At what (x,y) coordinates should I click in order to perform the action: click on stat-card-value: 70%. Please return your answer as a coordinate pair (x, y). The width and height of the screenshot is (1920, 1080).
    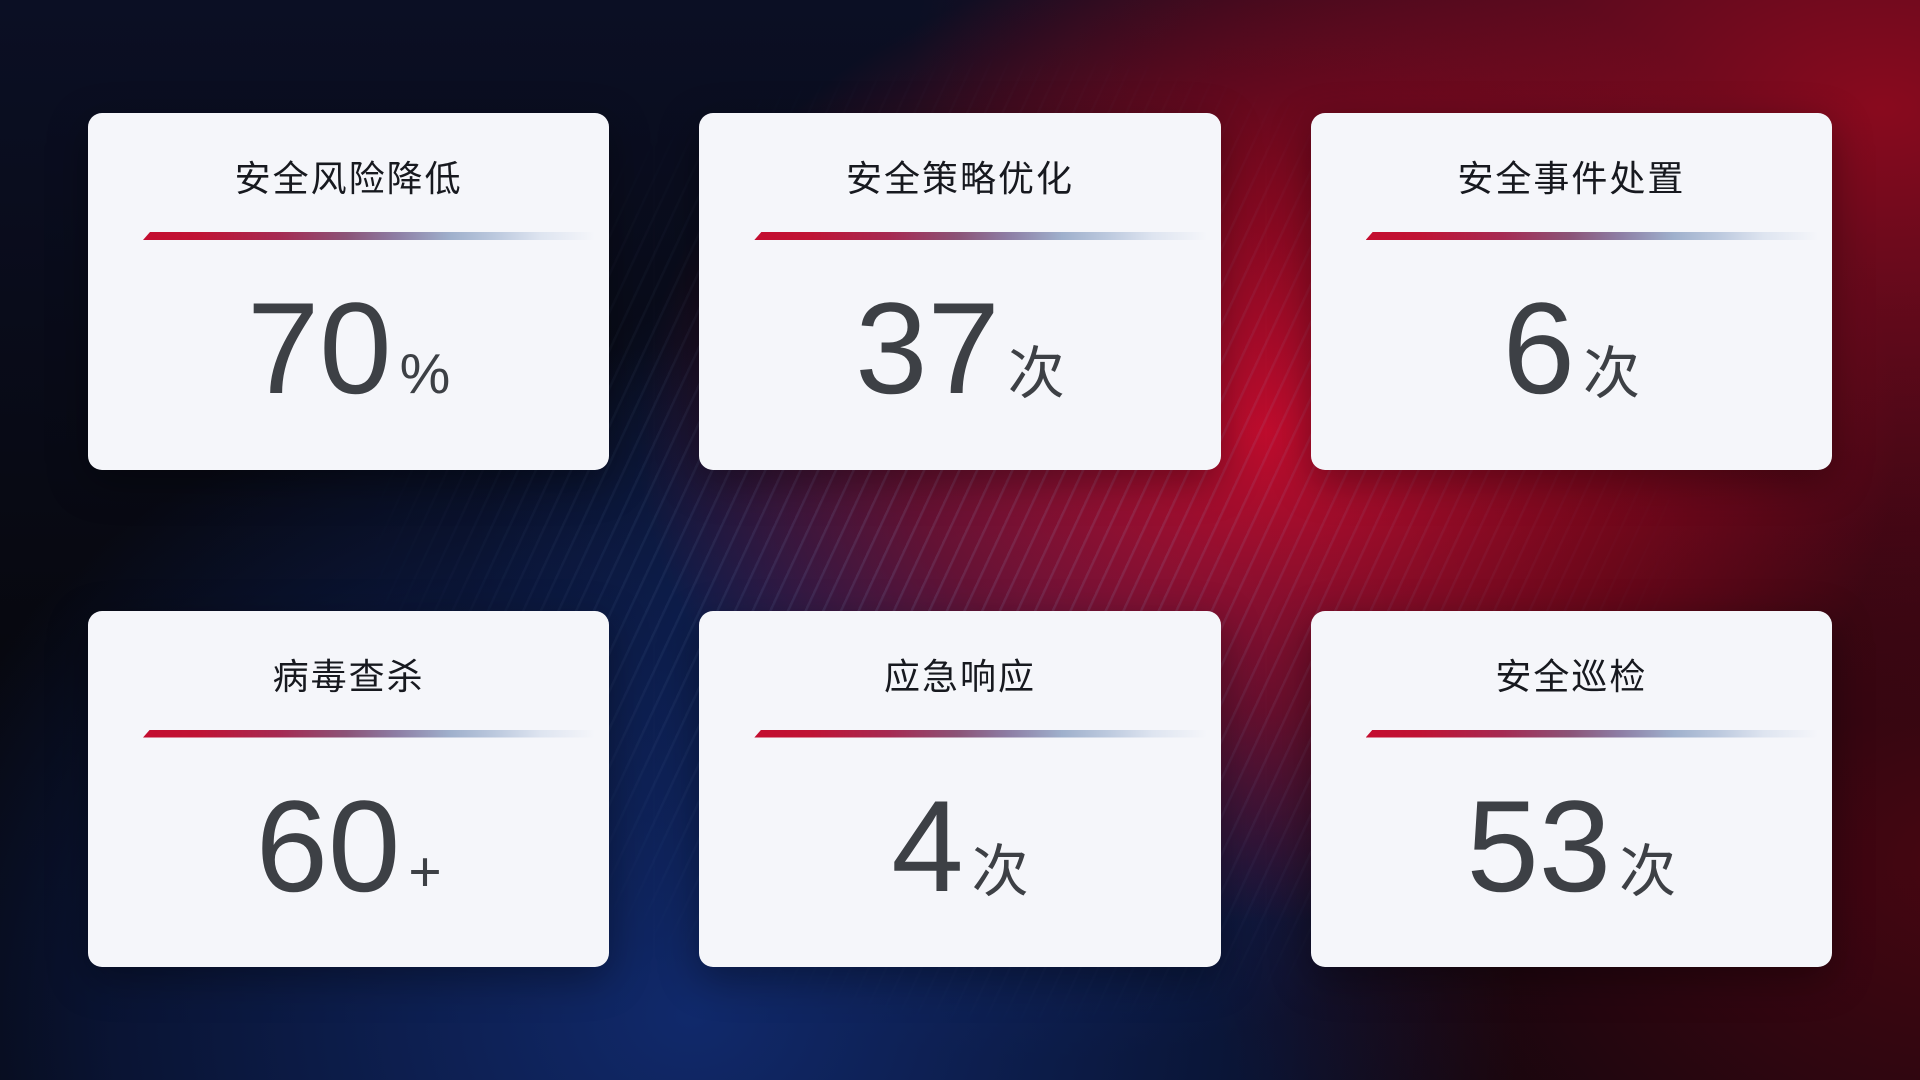
    Looking at the image, I should click on (348, 361).